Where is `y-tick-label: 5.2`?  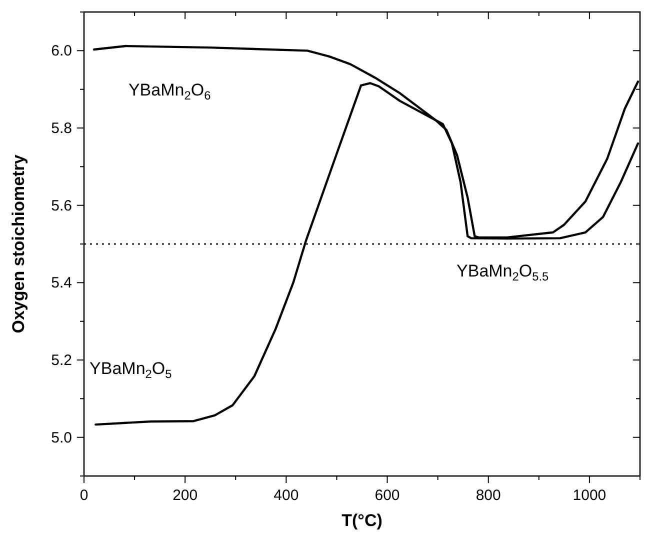 y-tick-label: 5.2 is located at coordinates (61, 360).